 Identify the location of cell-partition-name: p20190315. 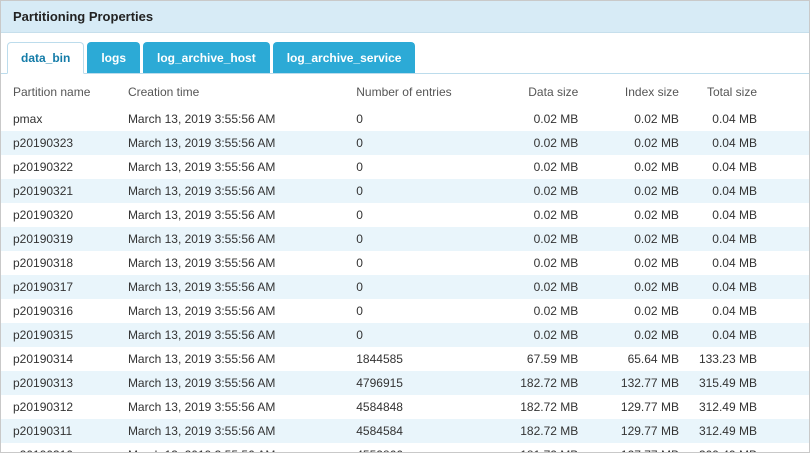
(43, 335).